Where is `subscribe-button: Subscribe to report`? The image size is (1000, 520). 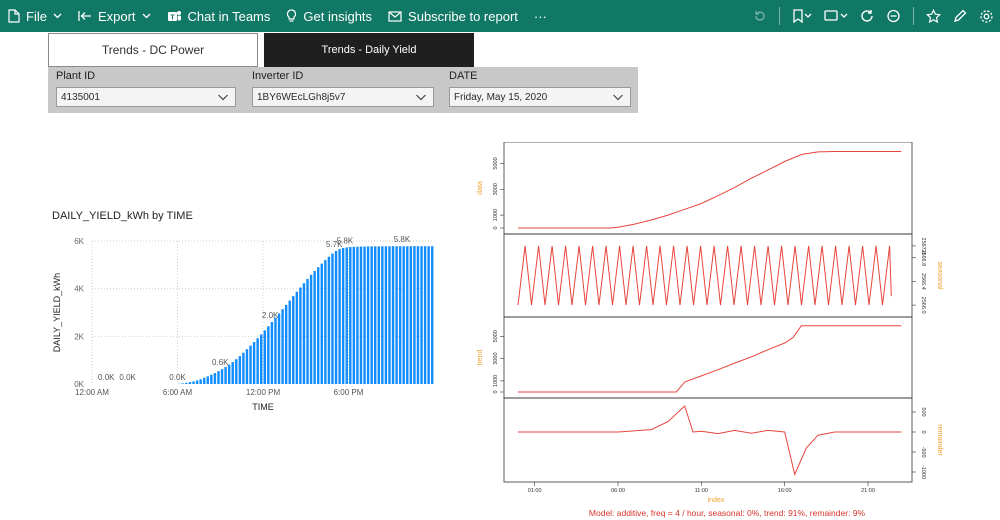
subscribe-button: Subscribe to report is located at coordinates (453, 16).